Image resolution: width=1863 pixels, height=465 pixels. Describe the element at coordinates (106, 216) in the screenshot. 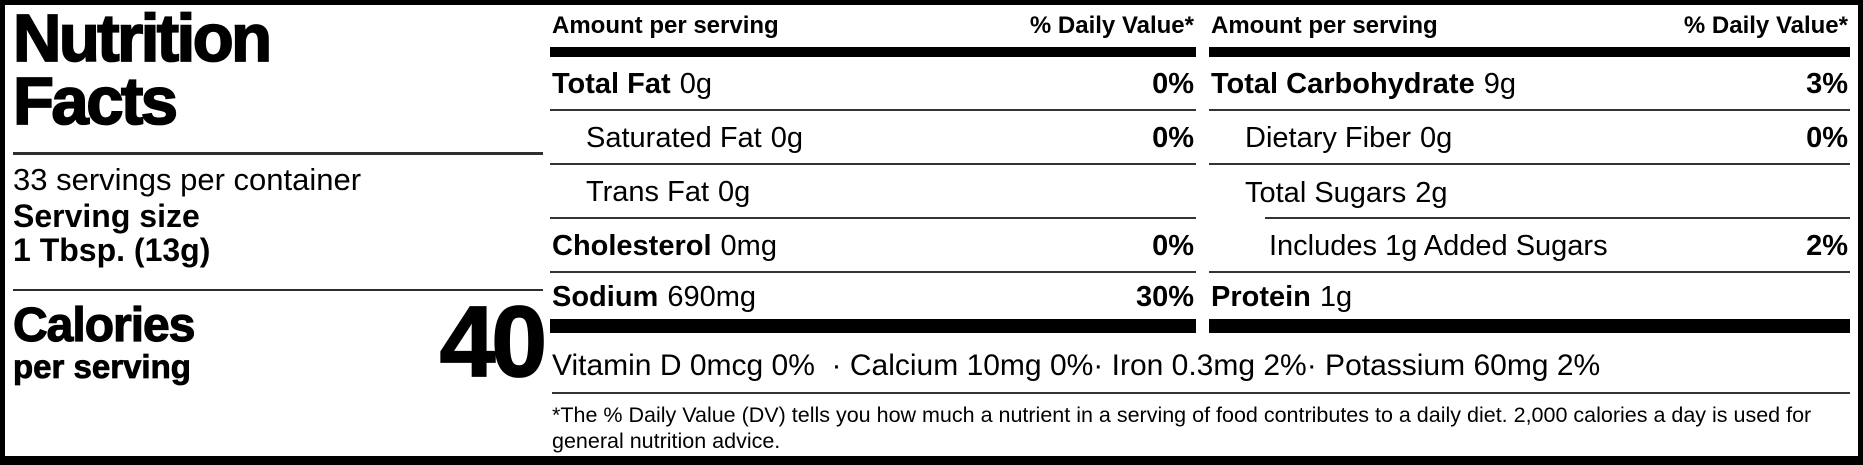

I see `serving-size-label: Serving size` at that location.